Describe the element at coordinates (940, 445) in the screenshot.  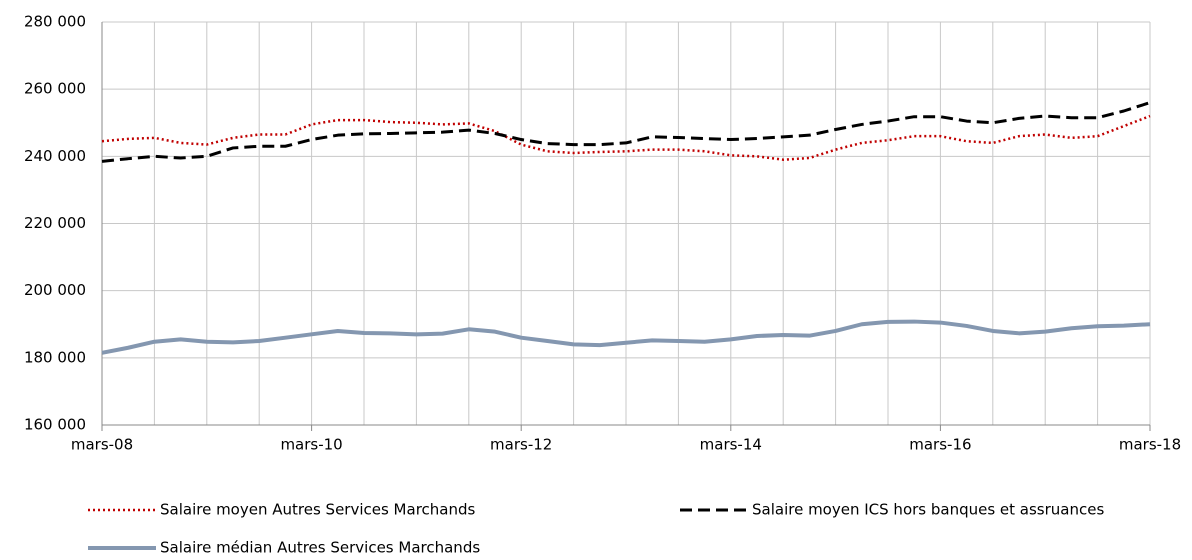
I see `x-tick-label: mars-16` at that location.